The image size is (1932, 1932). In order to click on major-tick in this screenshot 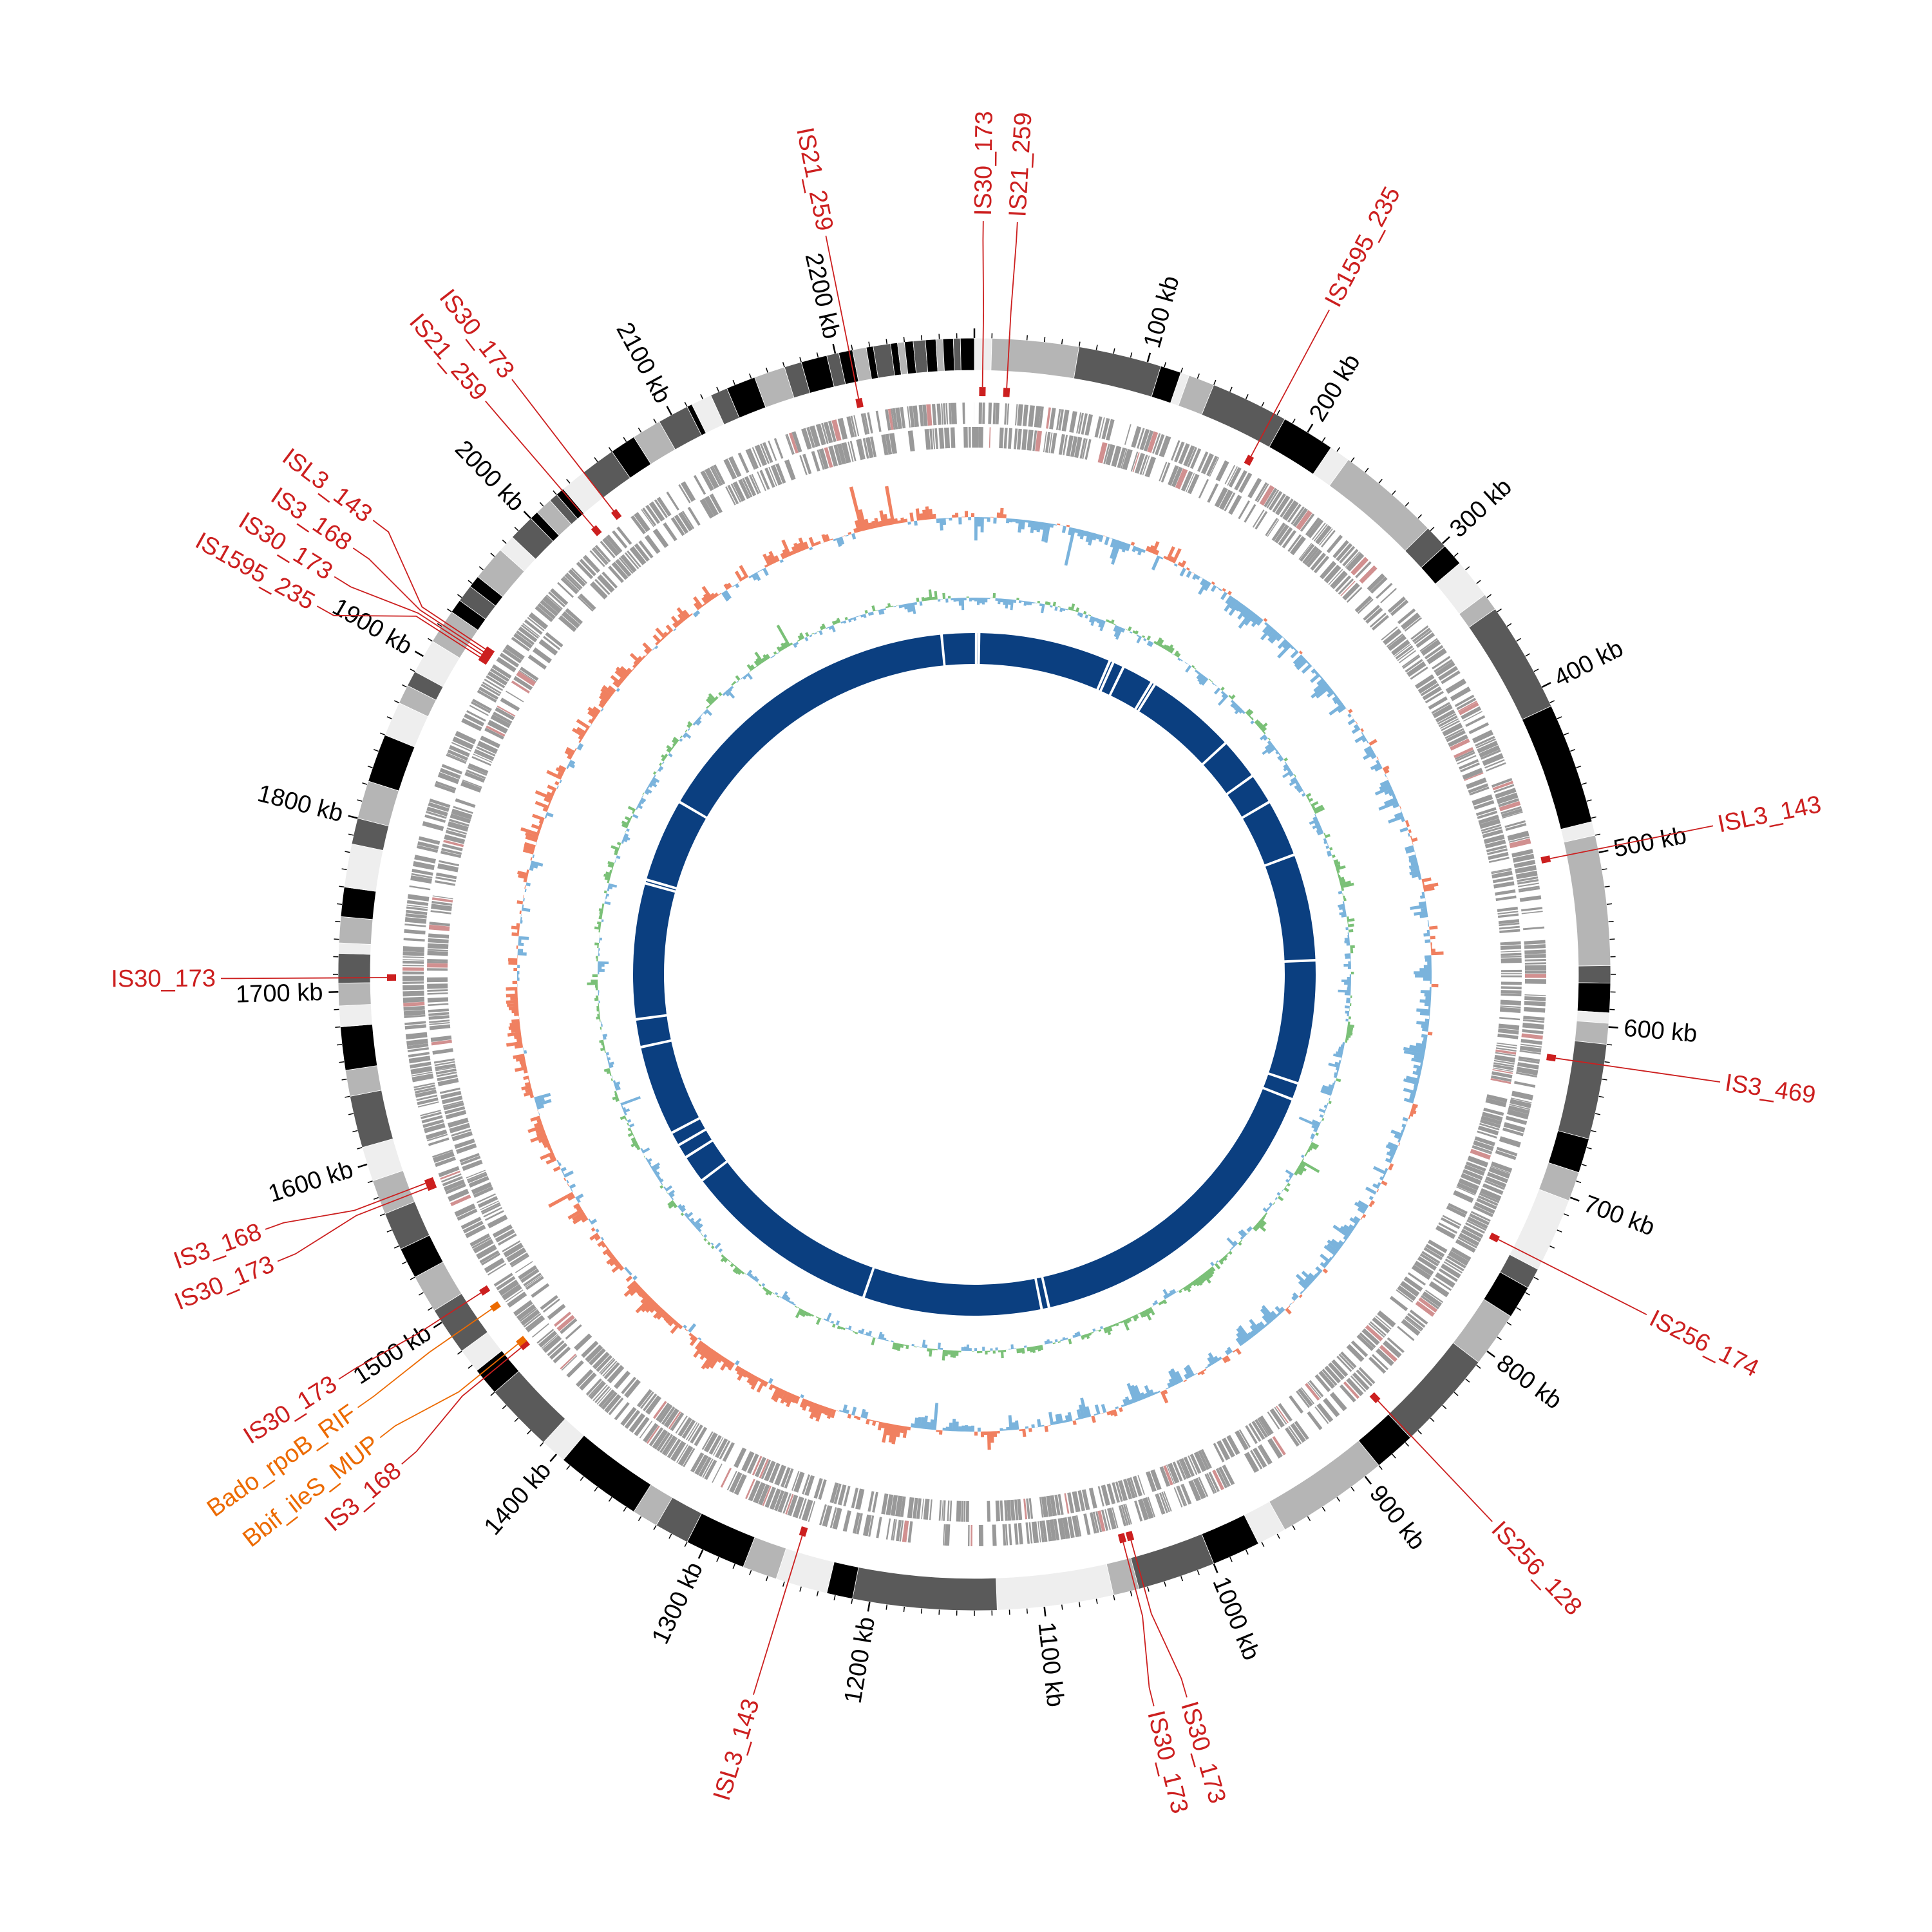, I will do `click(1574, 1199)`.